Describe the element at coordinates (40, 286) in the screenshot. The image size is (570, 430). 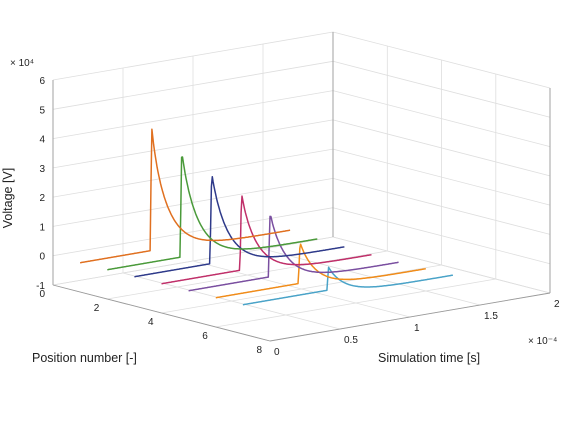
I see `z-tick-label: -1` at that location.